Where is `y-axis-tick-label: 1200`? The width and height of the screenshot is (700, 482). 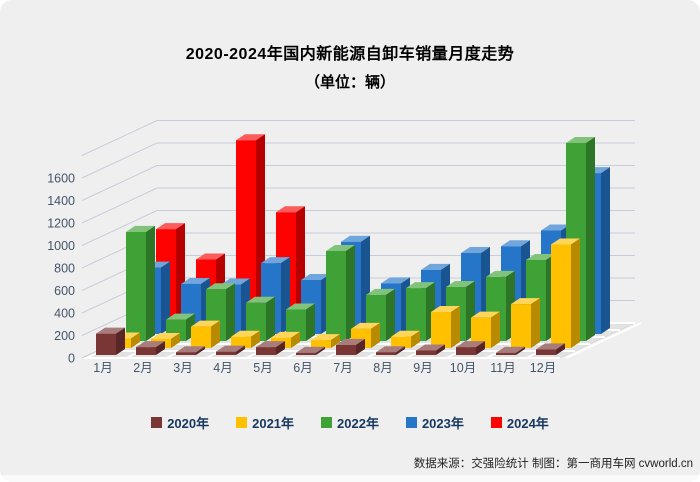 y-axis-tick-label: 1200 is located at coordinates (61, 224).